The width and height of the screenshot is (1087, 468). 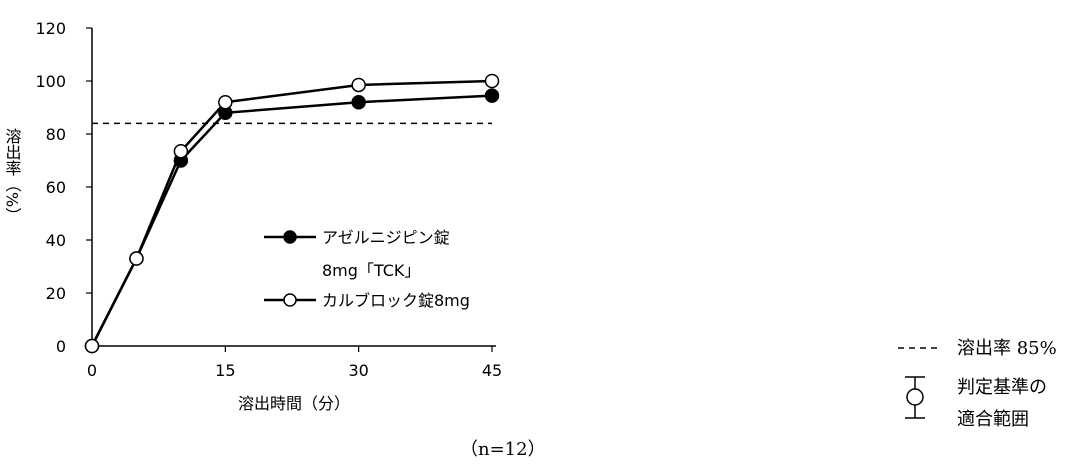 What do you see at coordinates (294, 363) in the screenshot?
I see `x-ticks: 0 15 30 45` at bounding box center [294, 363].